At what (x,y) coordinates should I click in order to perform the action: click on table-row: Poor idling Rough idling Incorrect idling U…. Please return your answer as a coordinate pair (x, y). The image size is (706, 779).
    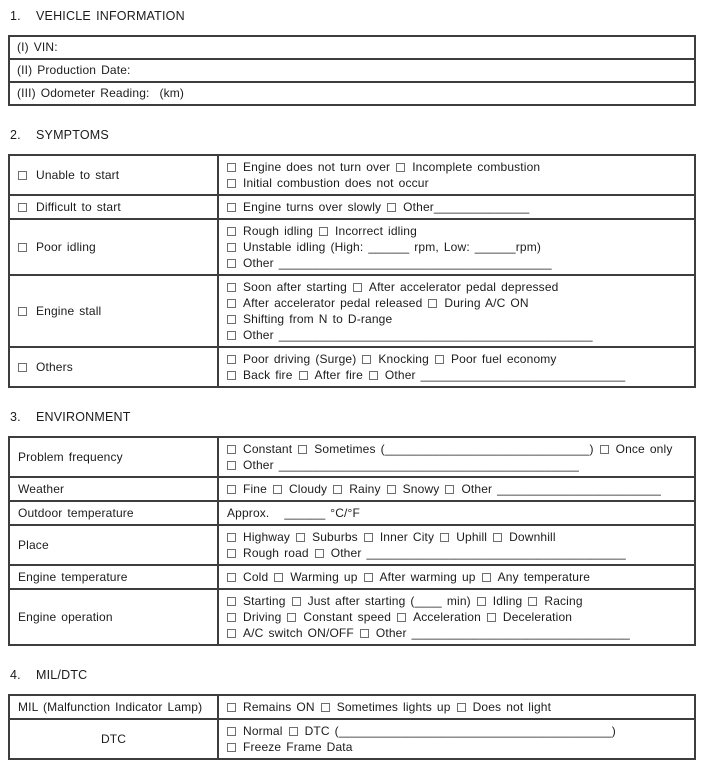
    Looking at the image, I should click on (352, 246).